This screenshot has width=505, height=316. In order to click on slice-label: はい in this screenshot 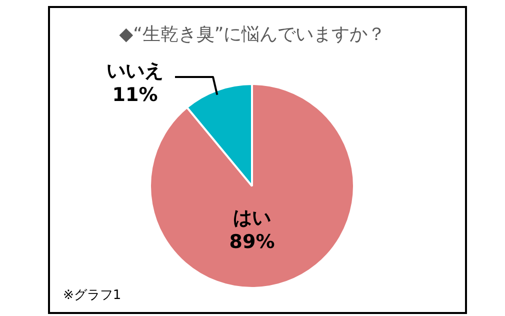, I will do `click(252, 217)`.